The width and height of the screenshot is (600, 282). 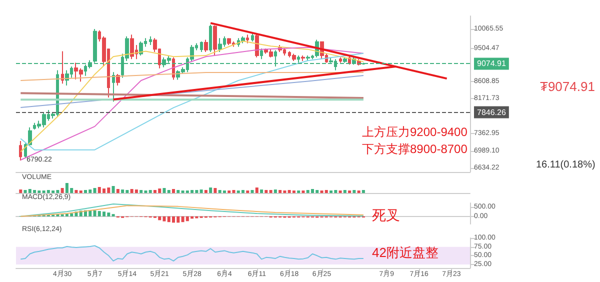 I want to click on text: 16.11(0.18%), so click(x=566, y=165).